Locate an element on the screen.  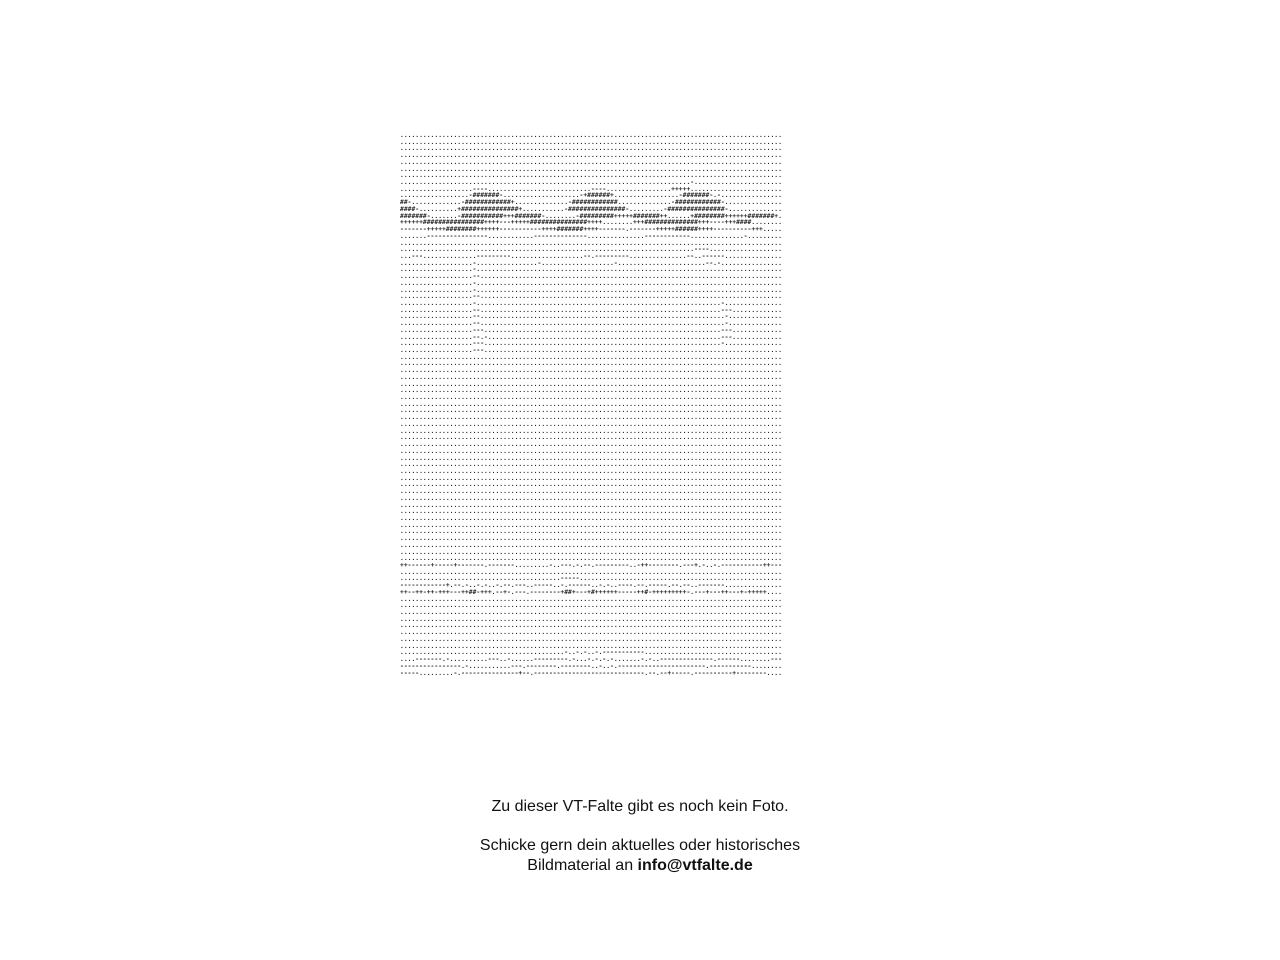
contact-line: Bildmaterial an info@vtfalte.de is located at coordinates (640, 866).